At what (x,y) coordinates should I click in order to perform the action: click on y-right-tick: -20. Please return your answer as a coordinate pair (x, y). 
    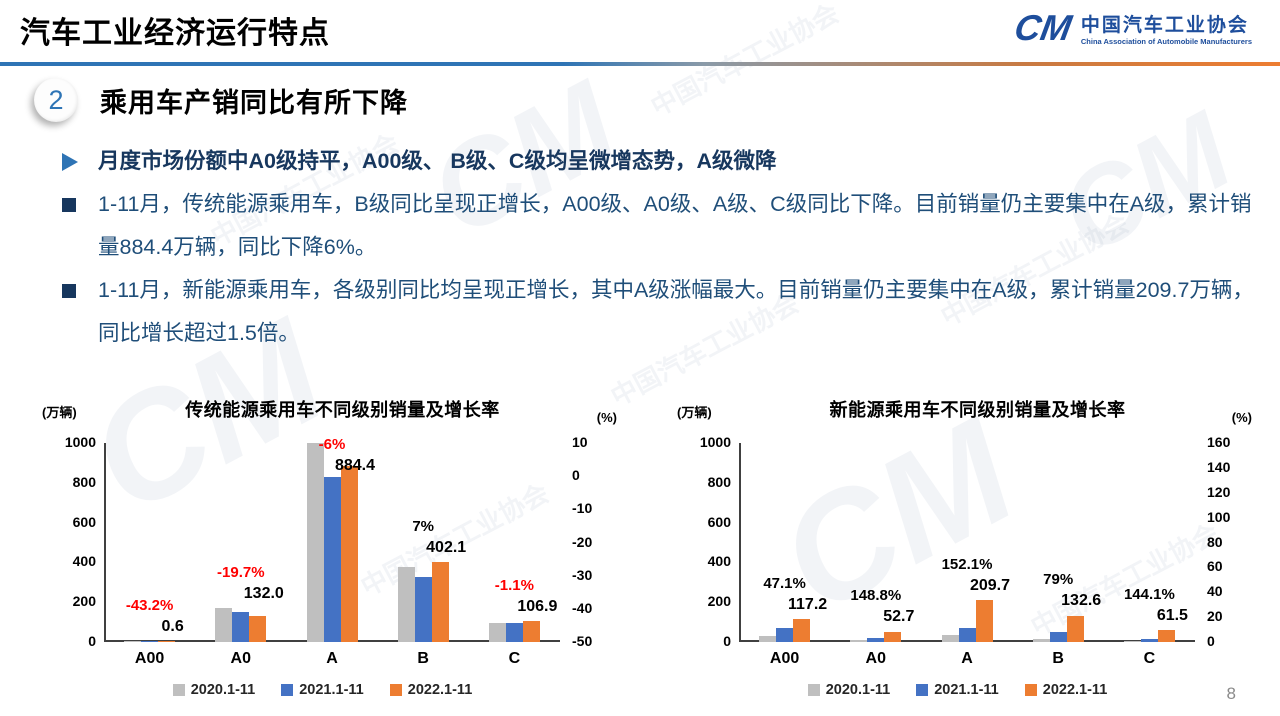
    Looking at the image, I should click on (582, 541).